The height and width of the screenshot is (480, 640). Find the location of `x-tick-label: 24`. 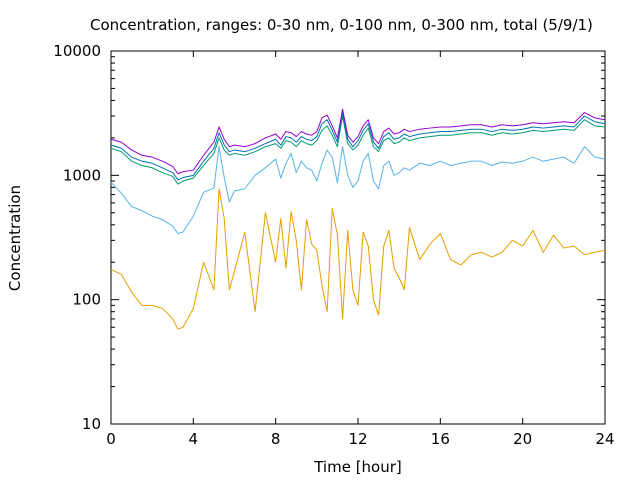

x-tick-label: 24 is located at coordinates (604, 439).